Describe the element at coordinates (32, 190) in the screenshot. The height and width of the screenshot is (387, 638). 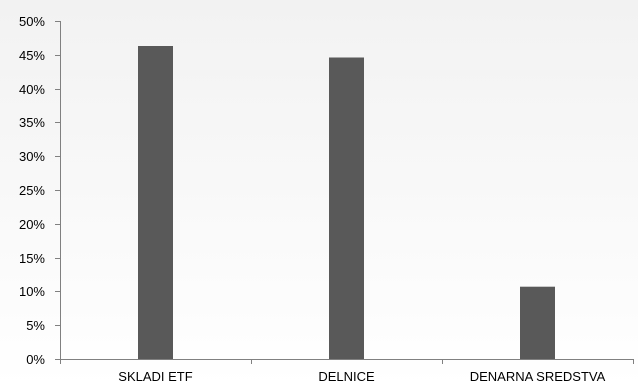
I see `y-tick-label: 25%` at that location.